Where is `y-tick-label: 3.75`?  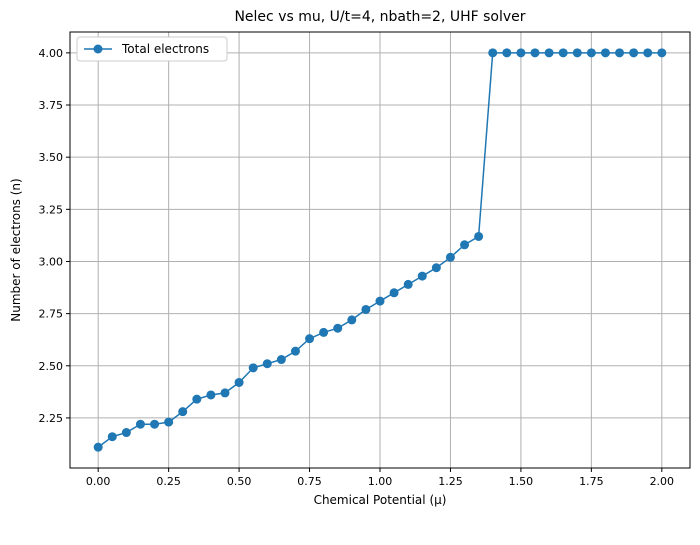 y-tick-label: 3.75 is located at coordinates (51, 105).